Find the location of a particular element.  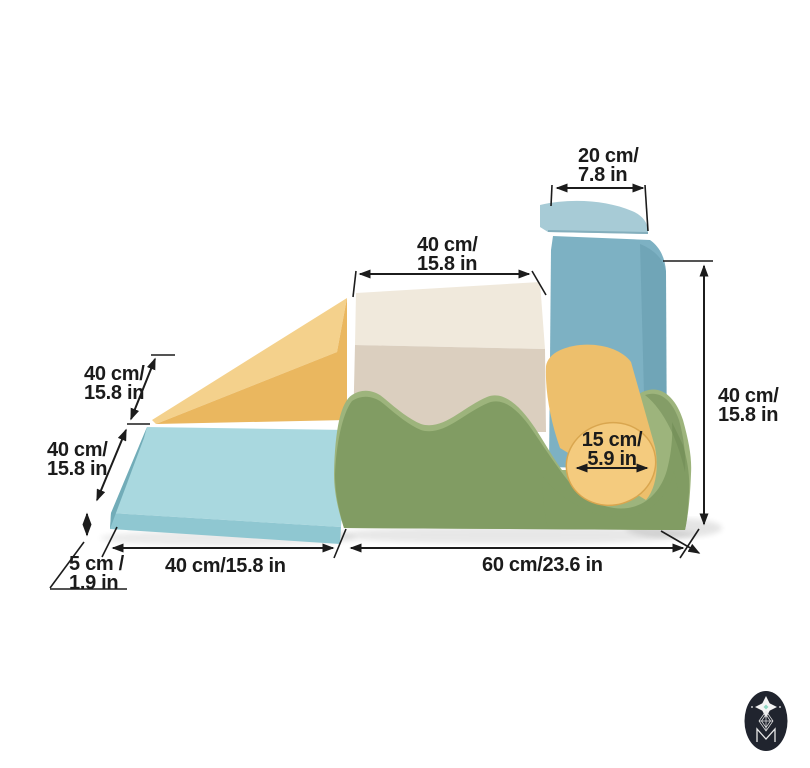

ext-cube-left is located at coordinates (354, 284).